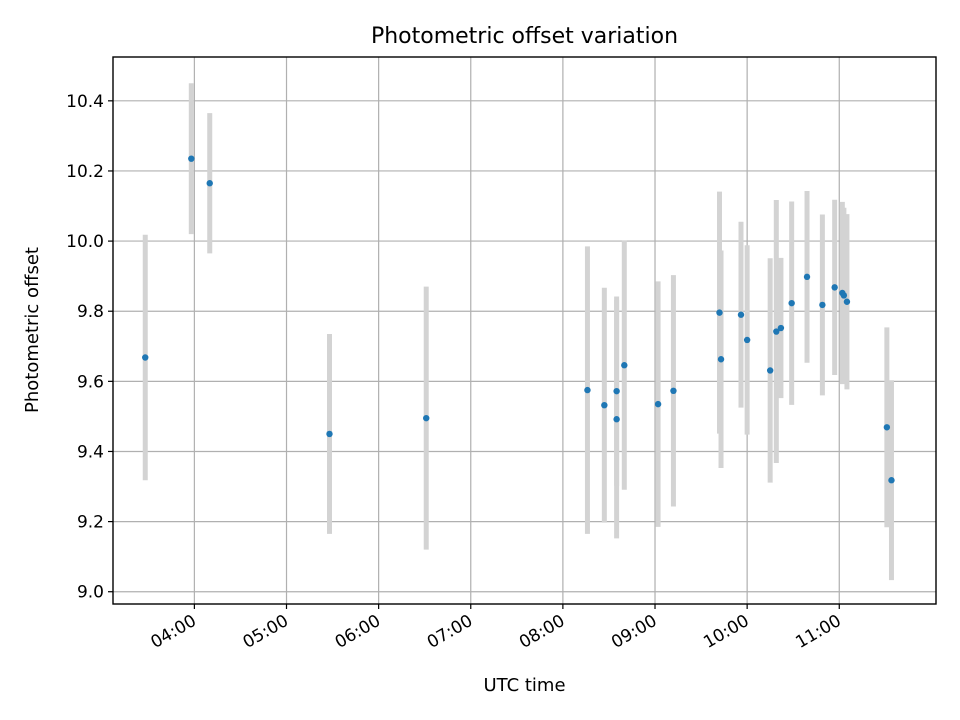 This screenshot has height=720, width=960. What do you see at coordinates (90, 452) in the screenshot?
I see `y-tick-label: 9.4` at bounding box center [90, 452].